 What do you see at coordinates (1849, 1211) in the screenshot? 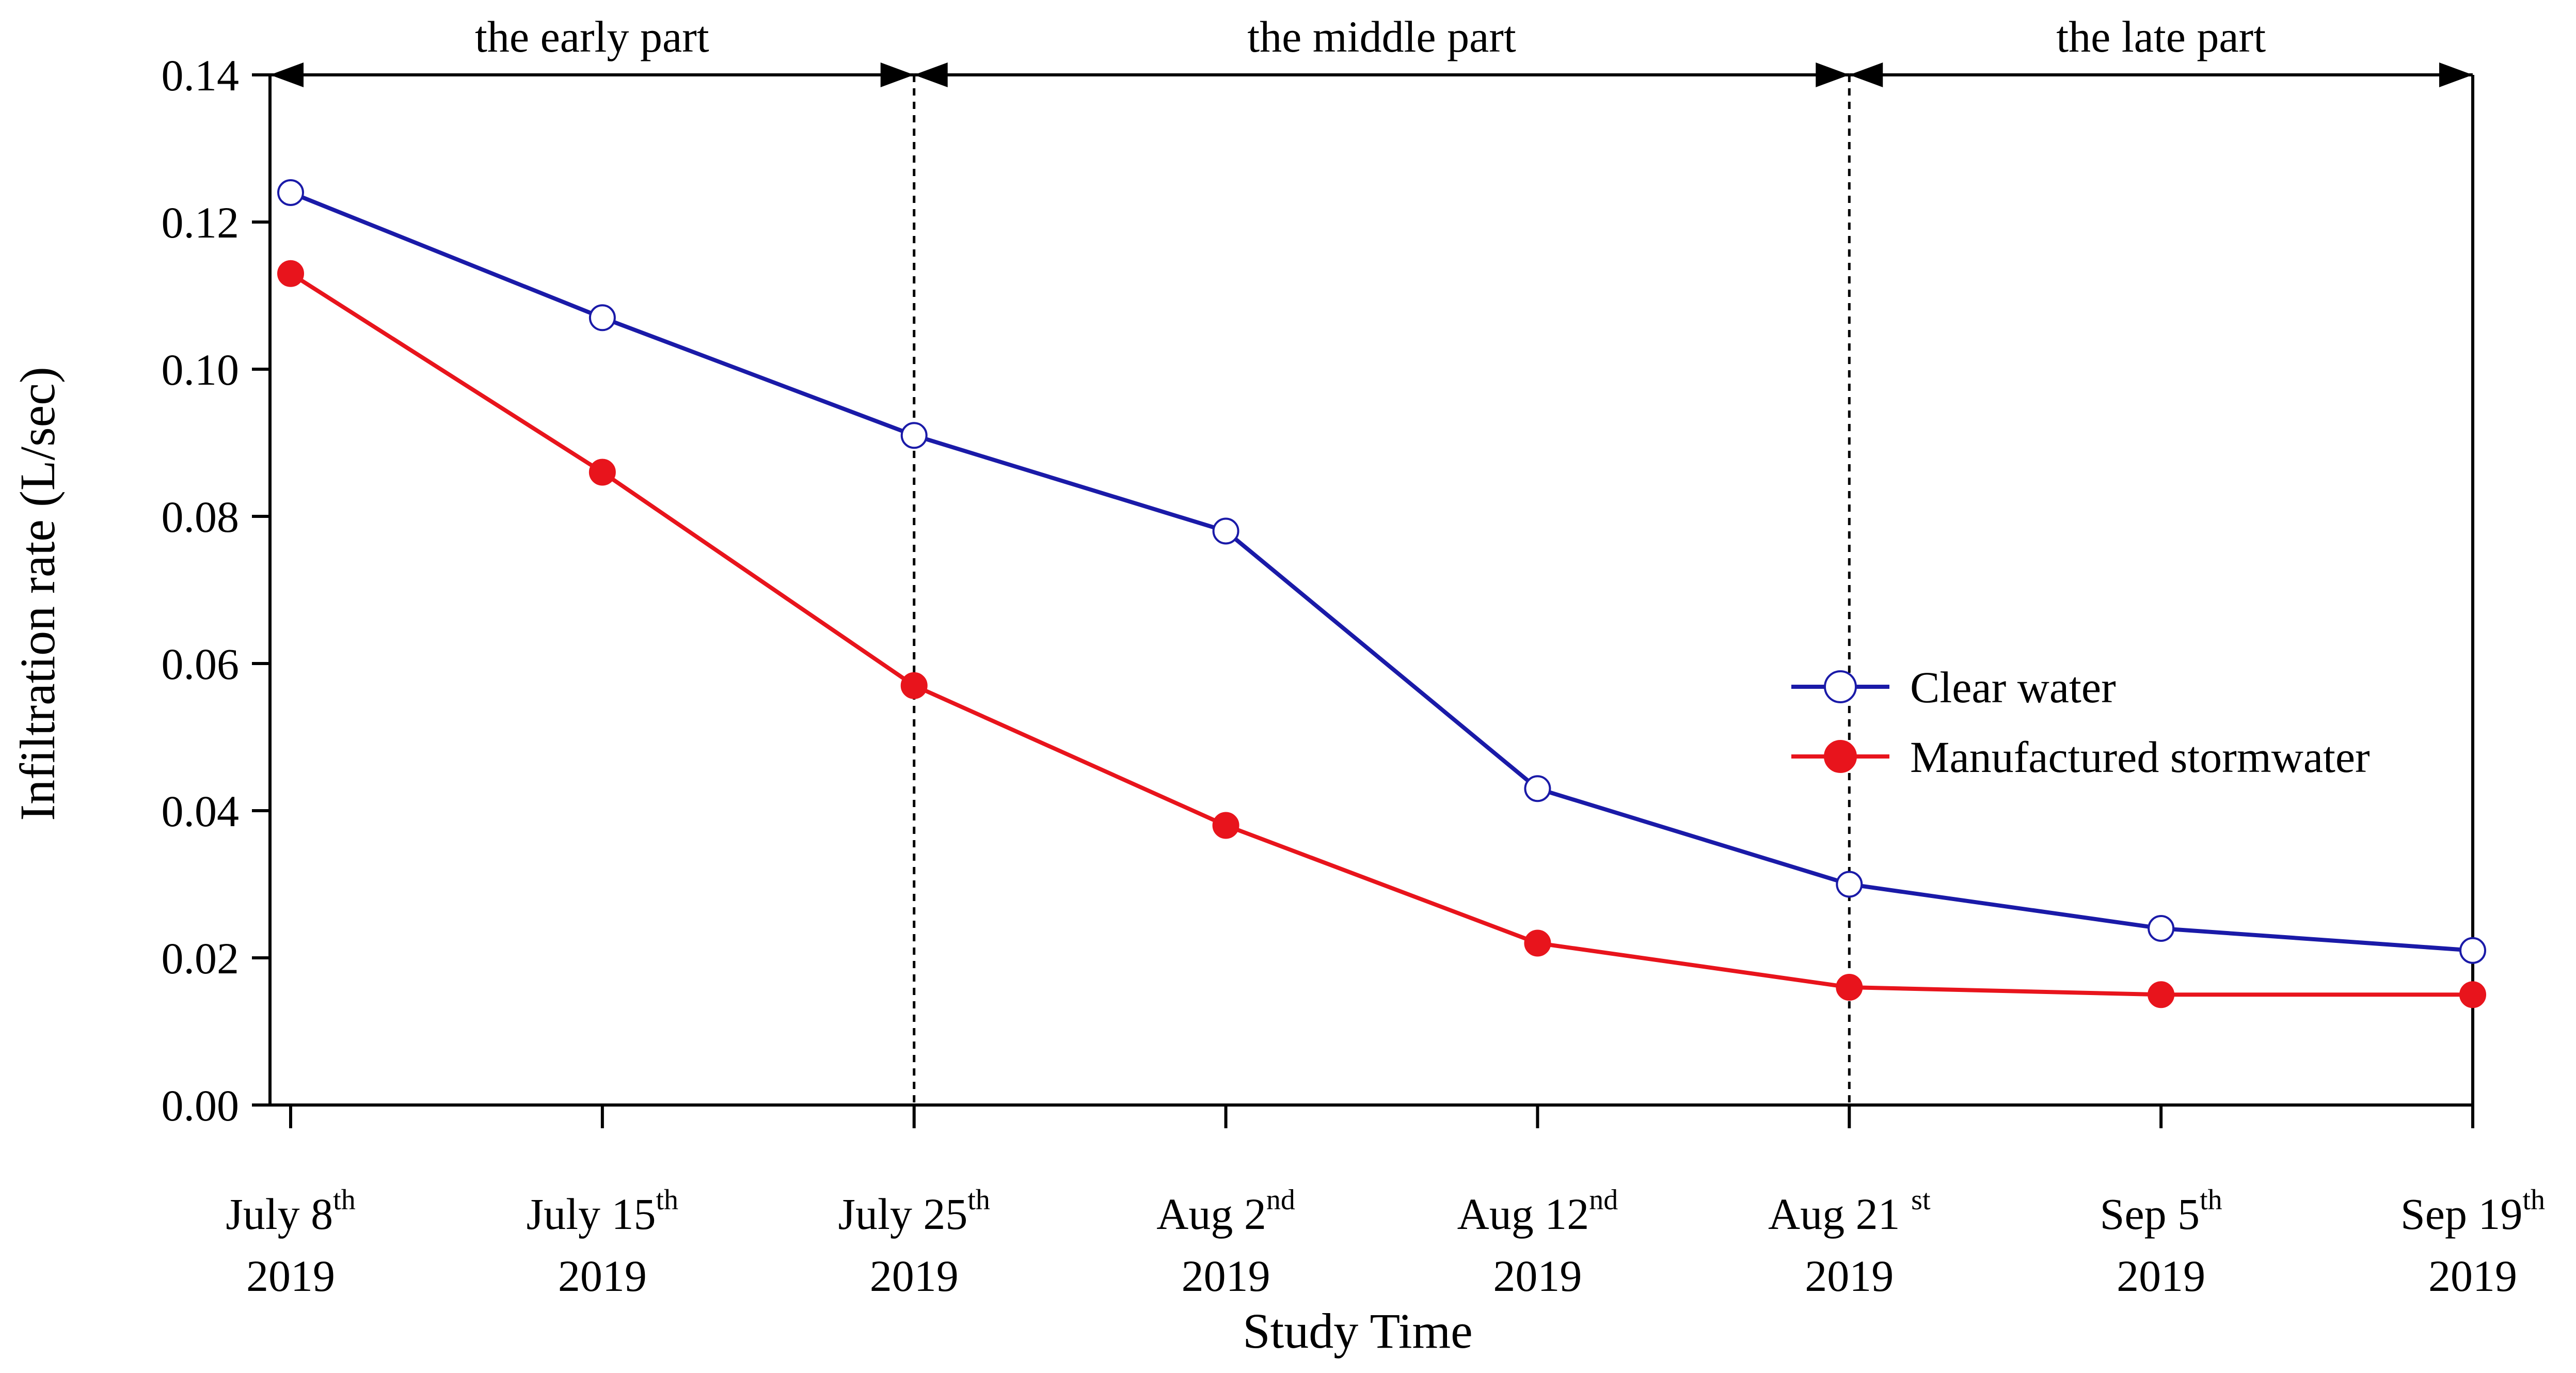
I see `x-tick-label: Aug 21 st` at bounding box center [1849, 1211].